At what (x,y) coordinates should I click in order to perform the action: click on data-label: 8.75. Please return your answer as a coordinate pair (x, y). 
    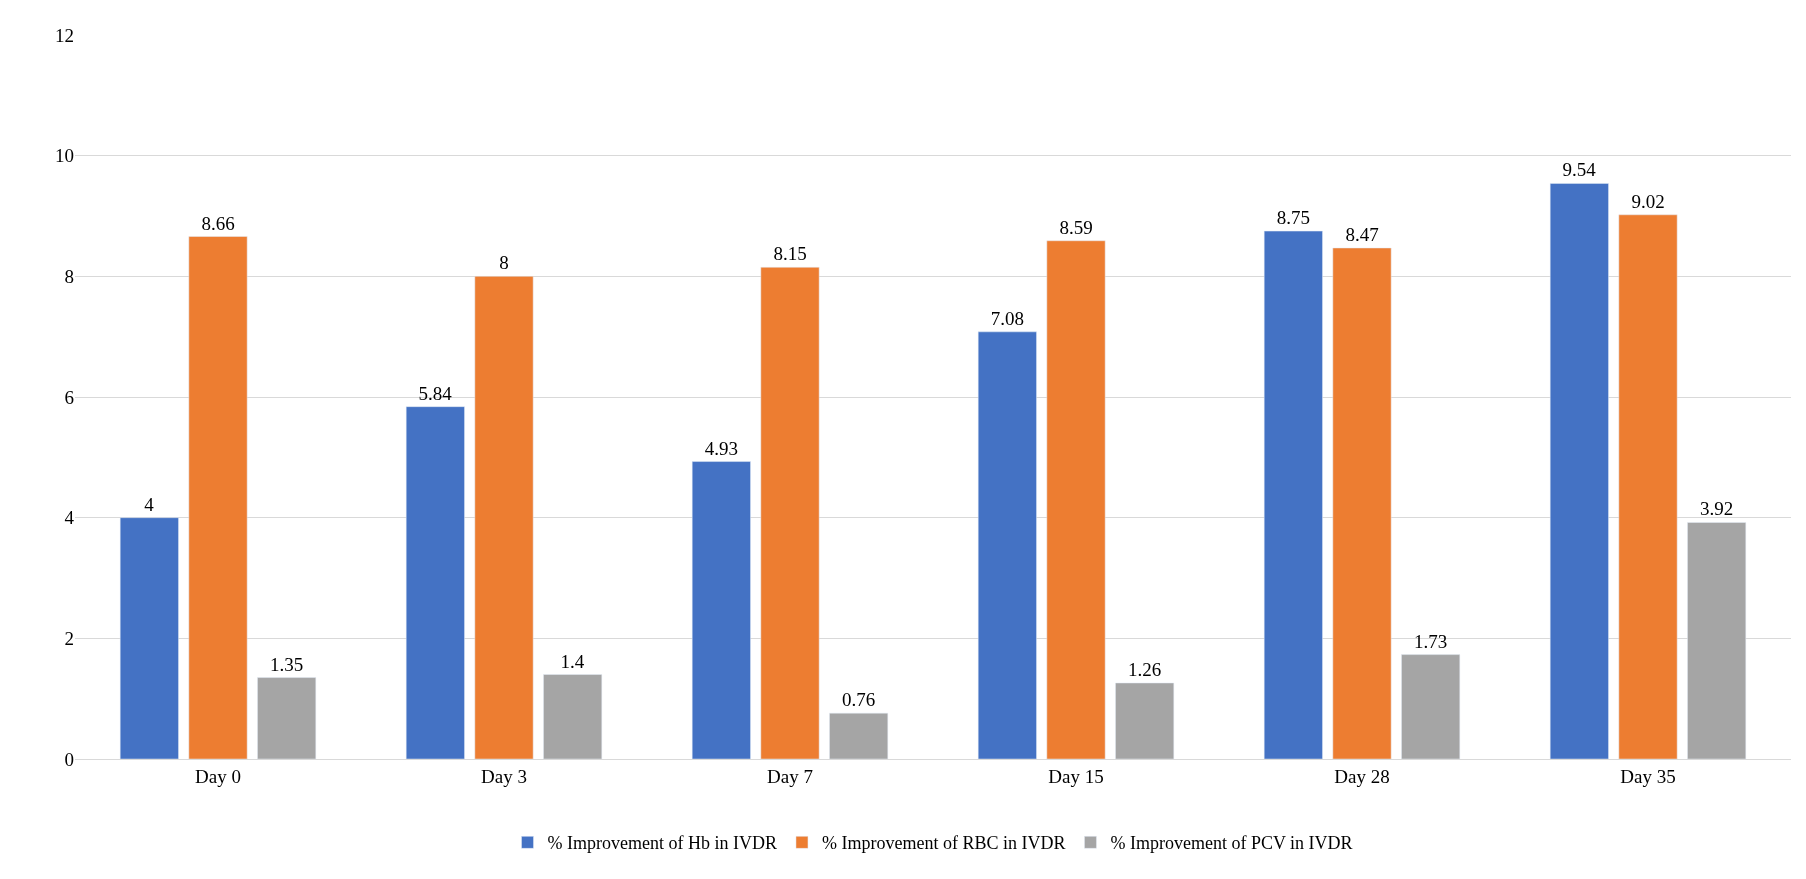
    Looking at the image, I should click on (1293, 218).